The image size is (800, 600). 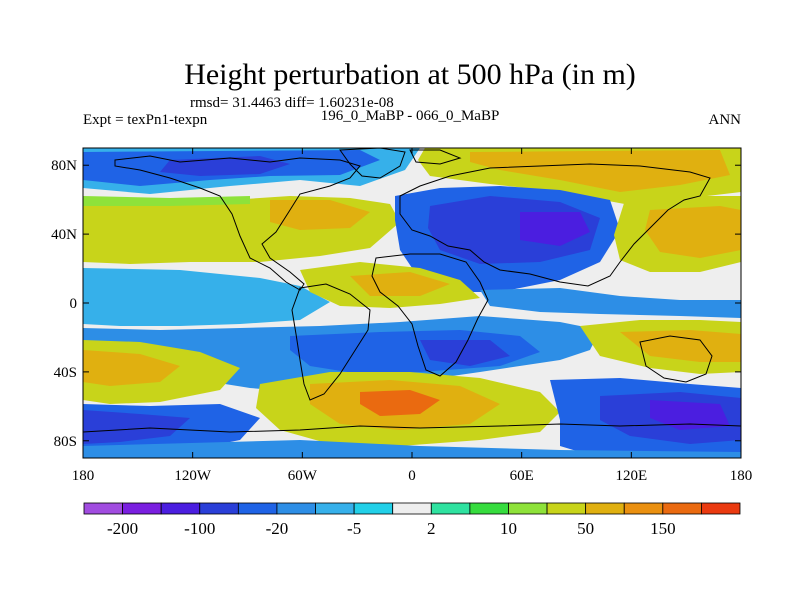 What do you see at coordinates (400, 403) in the screenshot?
I see `field-region-shpolar-max` at bounding box center [400, 403].